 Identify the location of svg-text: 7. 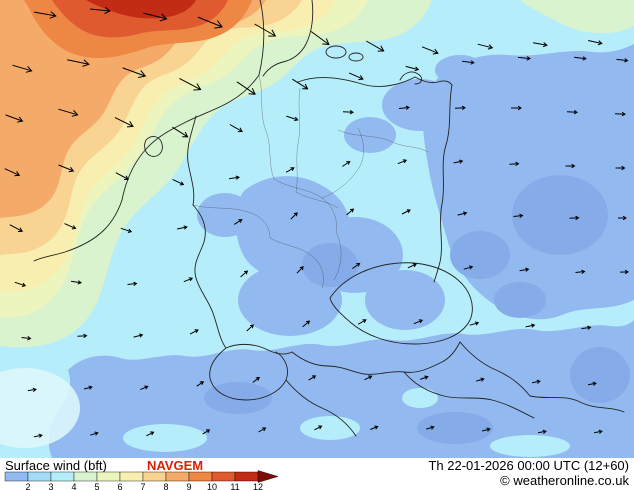
(142, 486).